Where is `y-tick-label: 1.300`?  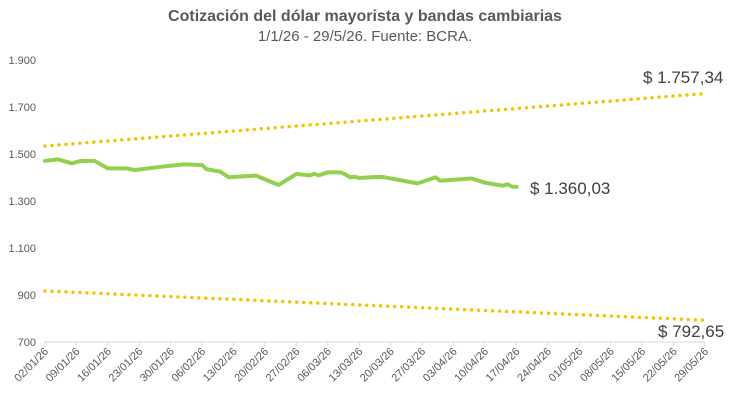
y-tick-label: 1.300 is located at coordinates (22, 202).